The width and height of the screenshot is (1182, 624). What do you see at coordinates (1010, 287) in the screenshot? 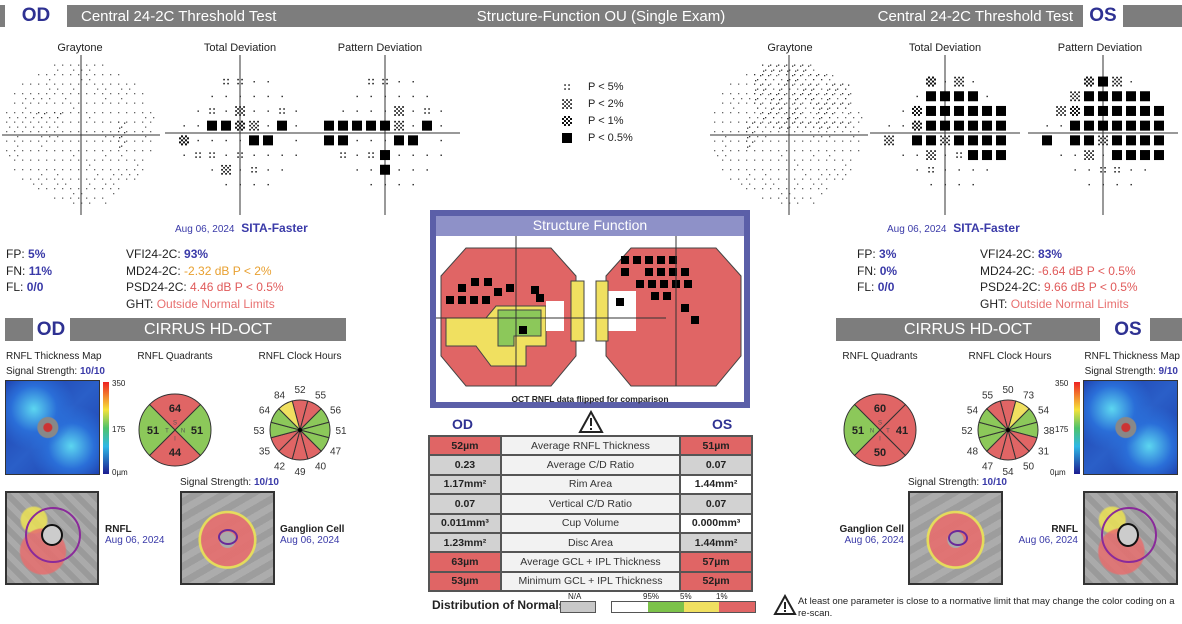
I see `psd-label: PSD24-2C:` at bounding box center [1010, 287].